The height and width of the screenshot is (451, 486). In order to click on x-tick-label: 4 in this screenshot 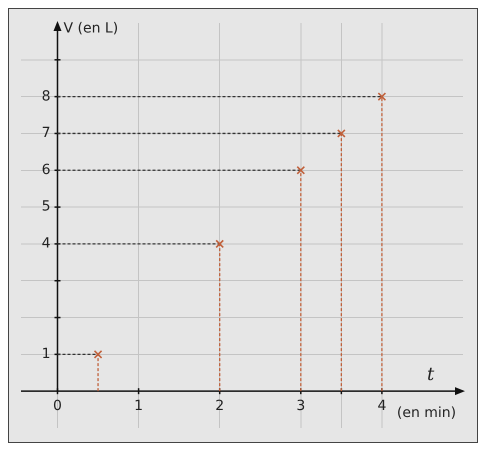, I will do `click(381, 406)`.